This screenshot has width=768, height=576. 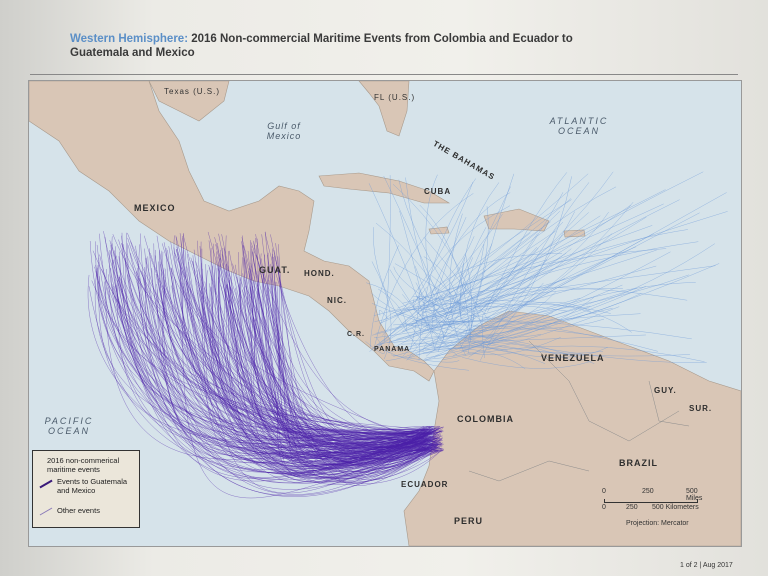 What do you see at coordinates (155, 208) in the screenshot?
I see `label-mexico: MEXICO` at bounding box center [155, 208].